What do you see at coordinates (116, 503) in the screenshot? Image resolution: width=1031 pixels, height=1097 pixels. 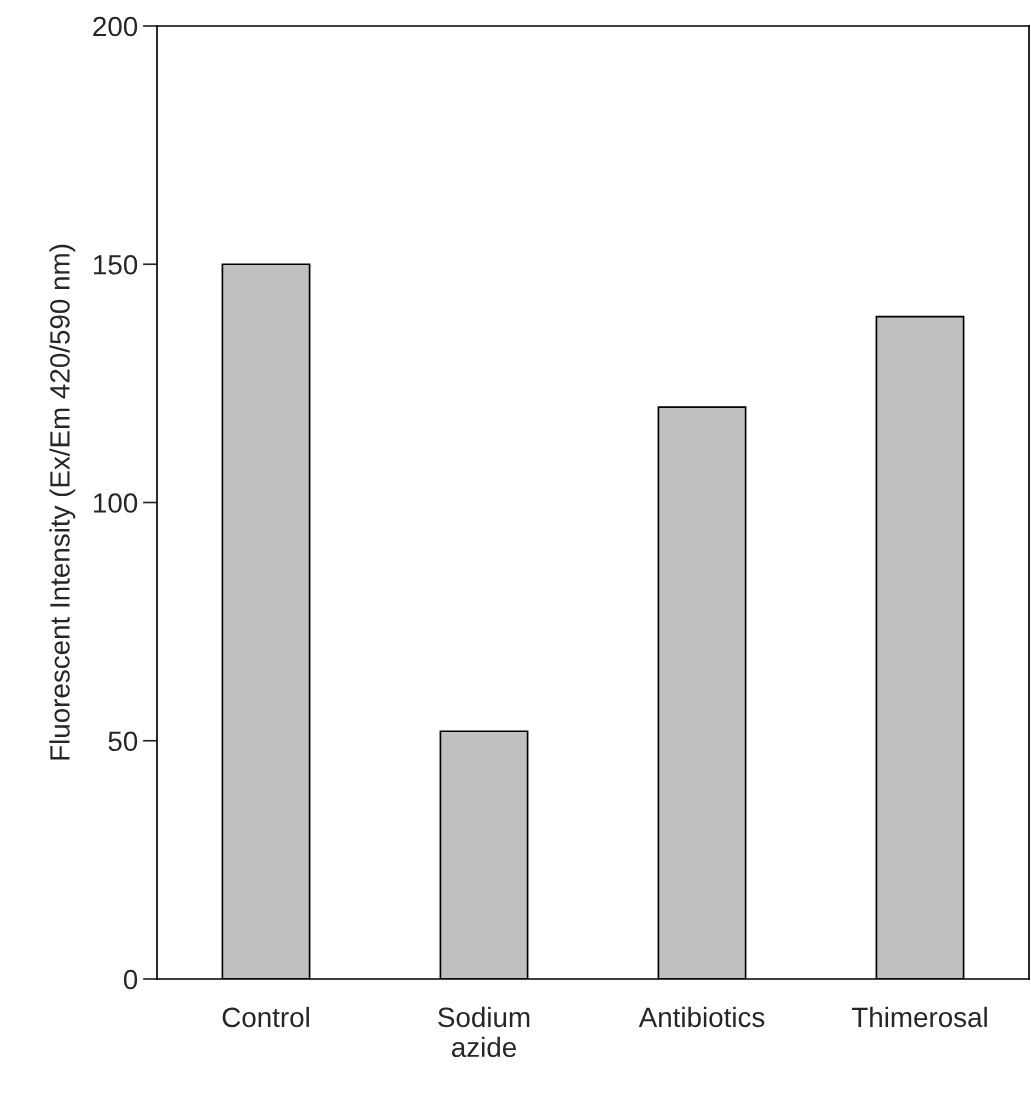 I see `y-tick-label: 100` at bounding box center [116, 503].